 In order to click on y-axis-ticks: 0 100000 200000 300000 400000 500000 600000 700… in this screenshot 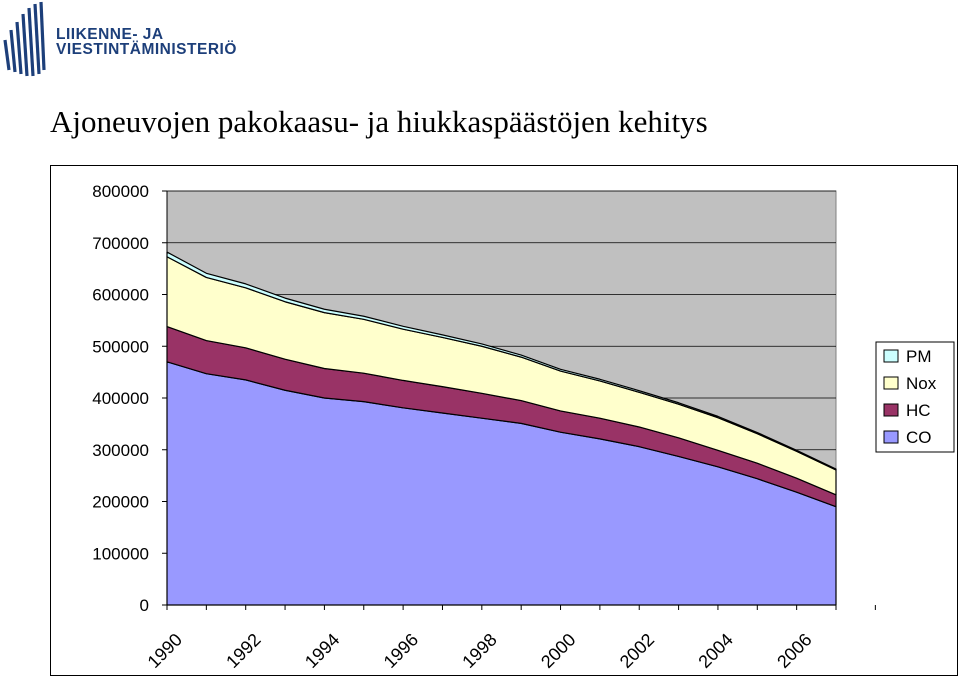, I will do `click(129, 398)`.